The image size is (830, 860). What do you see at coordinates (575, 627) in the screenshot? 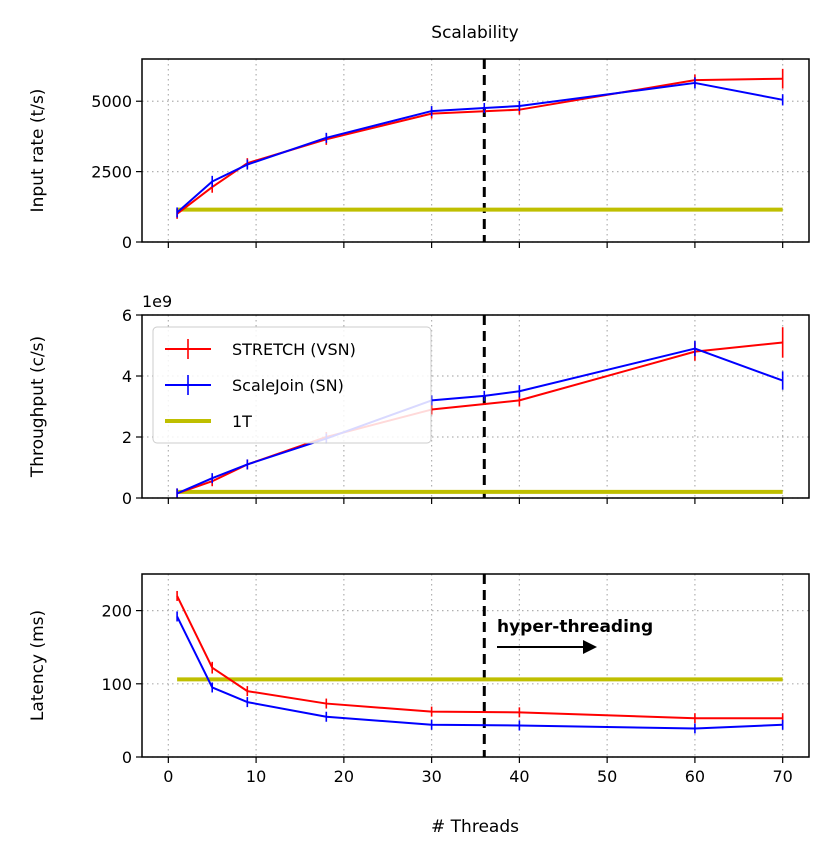
I see `hyper-threading-annotation: hyper-threading` at bounding box center [575, 627].